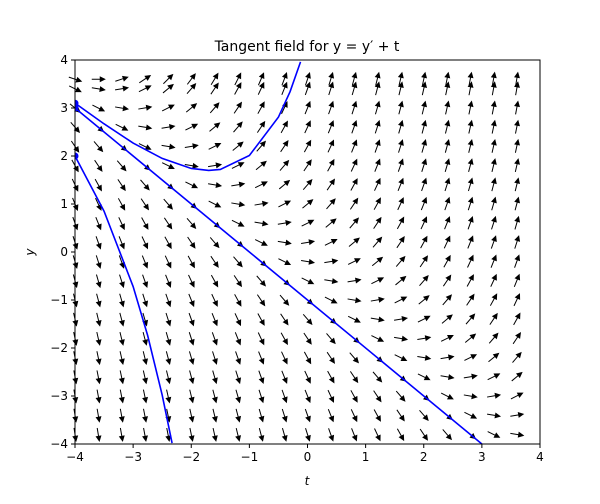 The image size is (600, 504). Describe the element at coordinates (308, 457) in the screenshot. I see `x-tick-label: 0` at that location.